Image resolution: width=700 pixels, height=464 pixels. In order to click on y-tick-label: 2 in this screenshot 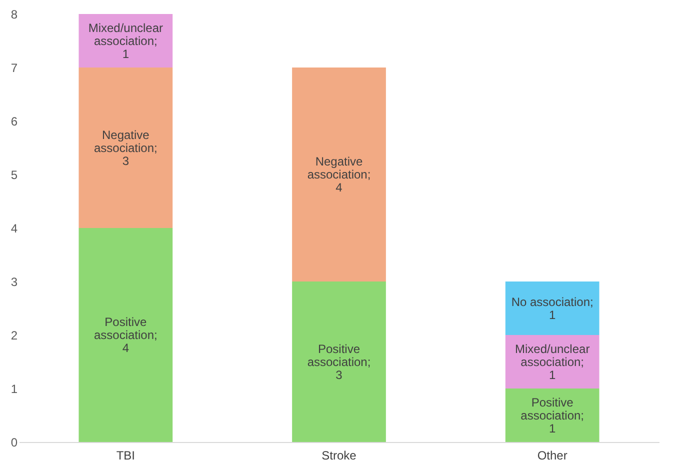, I will do `click(14, 335)`.